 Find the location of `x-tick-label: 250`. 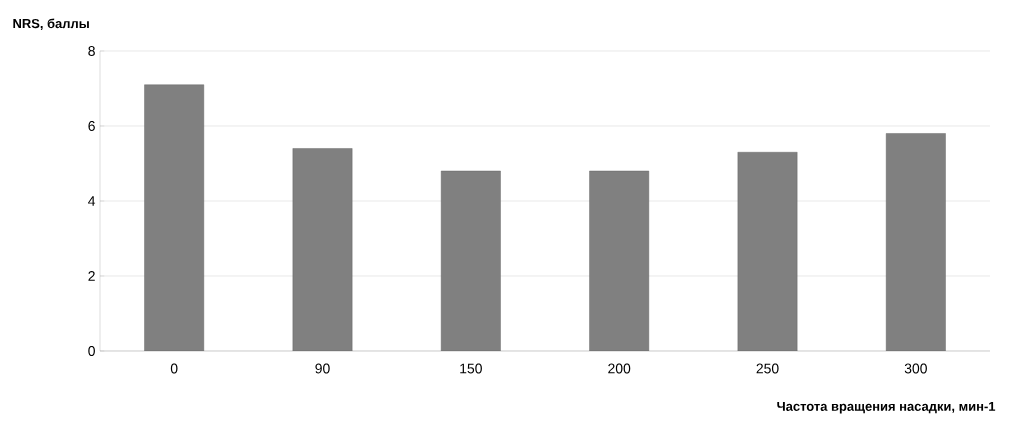

x-tick-label: 250 is located at coordinates (767, 368).